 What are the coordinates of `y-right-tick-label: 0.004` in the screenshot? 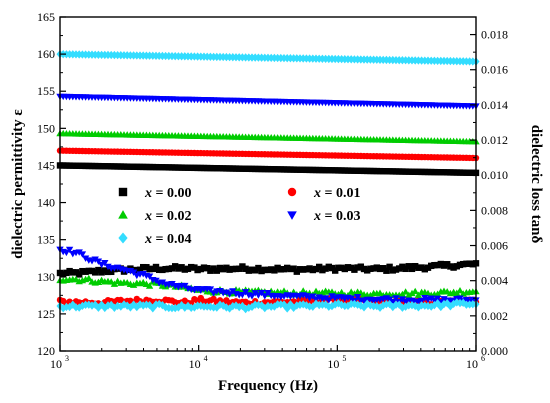 It's located at (494, 281).